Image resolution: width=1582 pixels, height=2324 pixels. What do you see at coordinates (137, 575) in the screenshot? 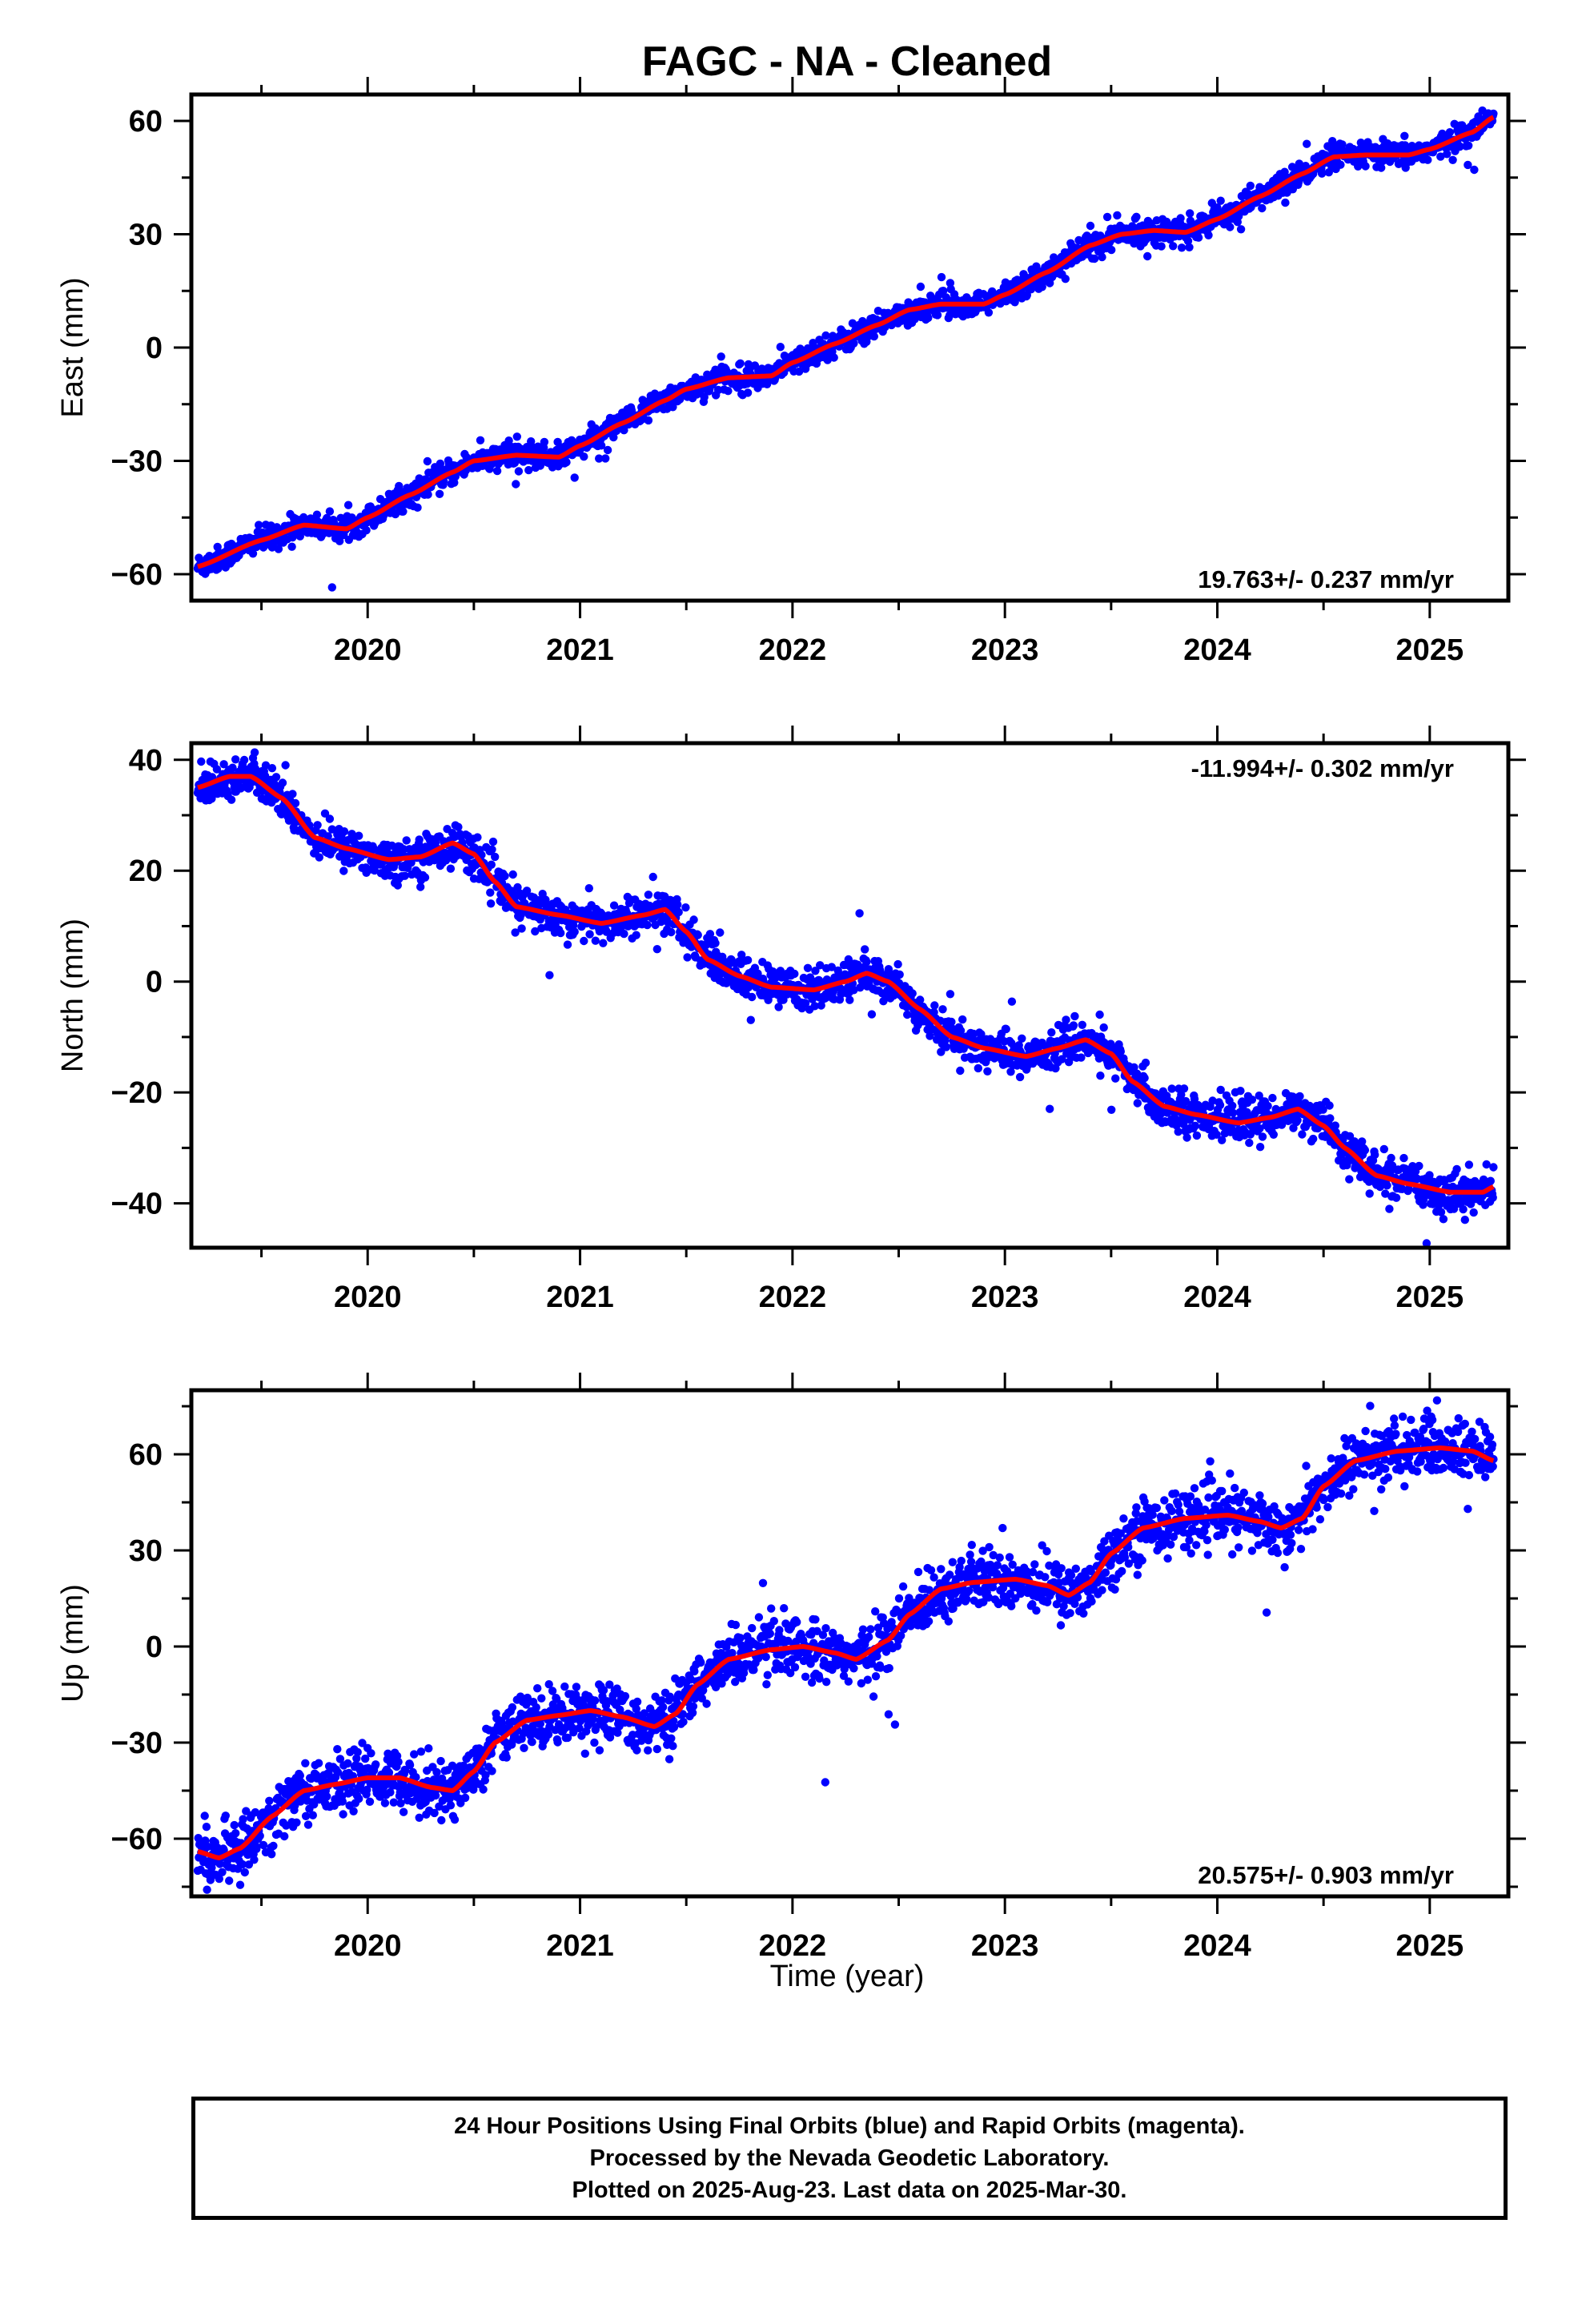
I see `y-tick-label: −60` at bounding box center [137, 575].